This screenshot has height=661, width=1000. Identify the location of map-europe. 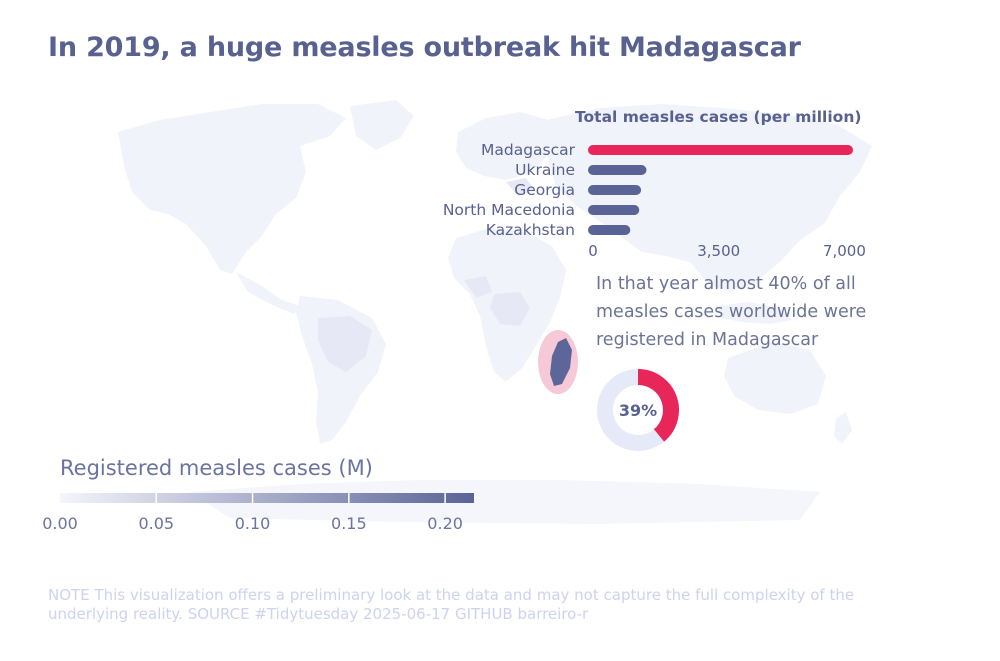
(508, 146).